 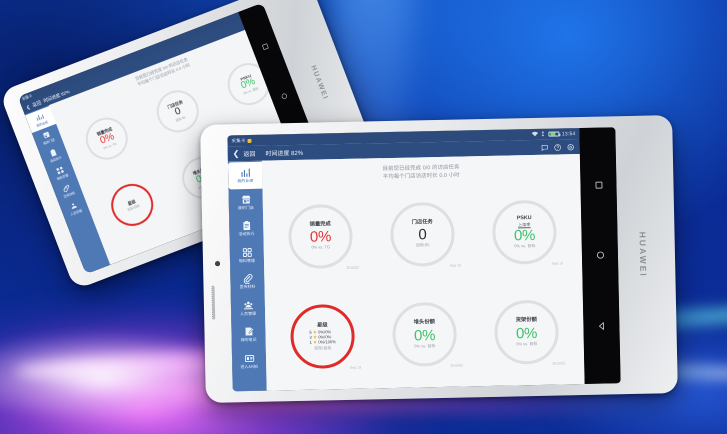 I want to click on sidebar-item-label: 人员管理, so click(x=248, y=313).